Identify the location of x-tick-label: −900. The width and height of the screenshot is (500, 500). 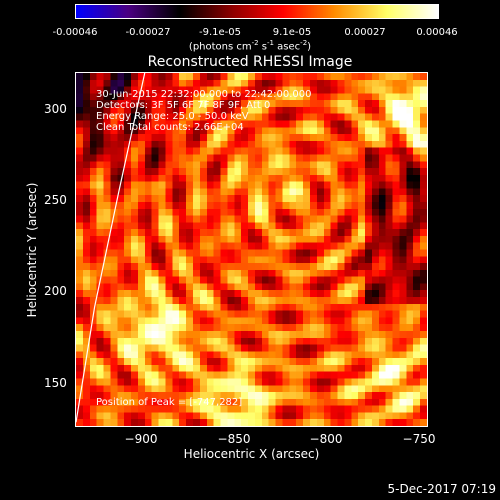
(141, 439).